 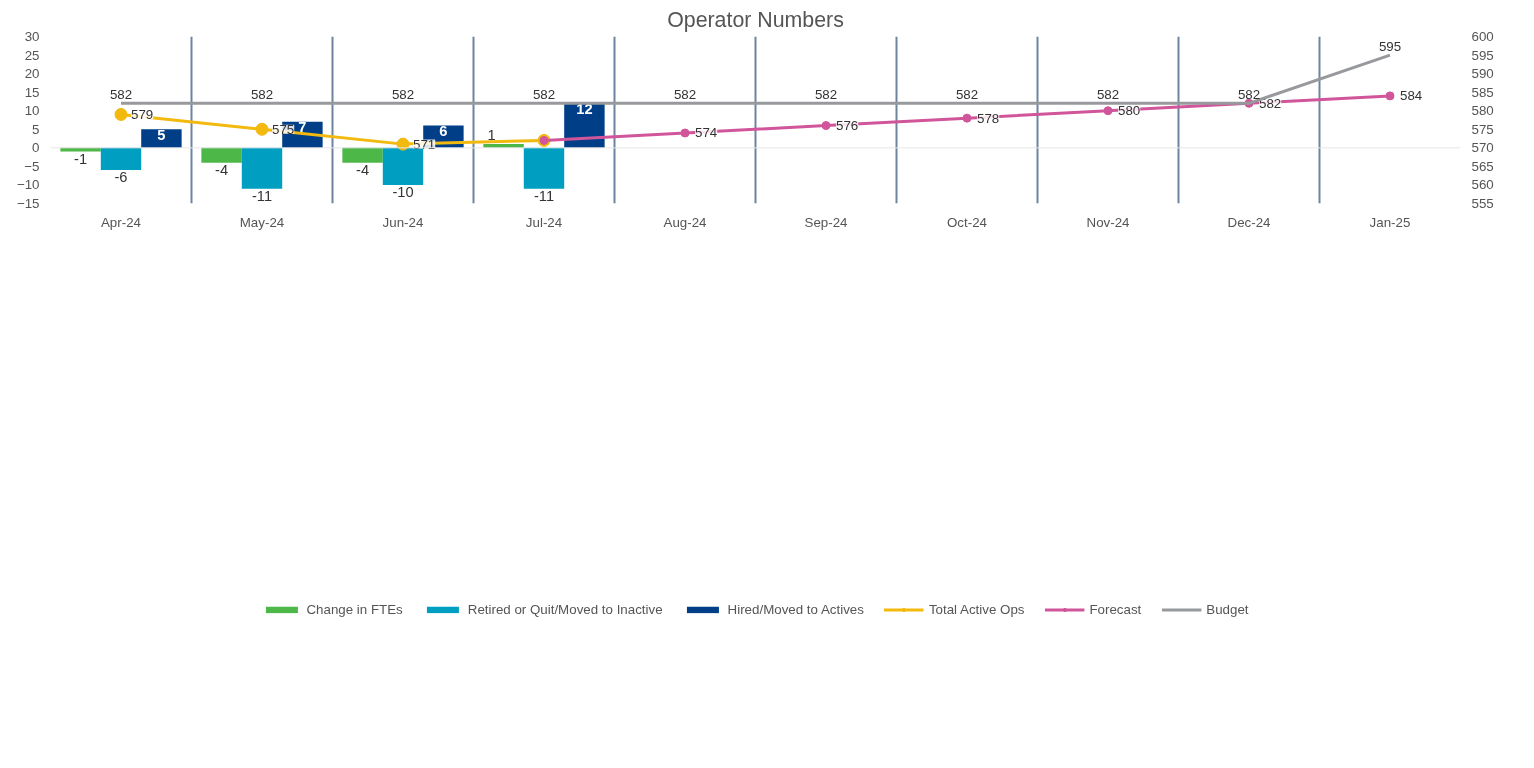 I want to click on y-tick-label: 30, so click(x=32, y=36).